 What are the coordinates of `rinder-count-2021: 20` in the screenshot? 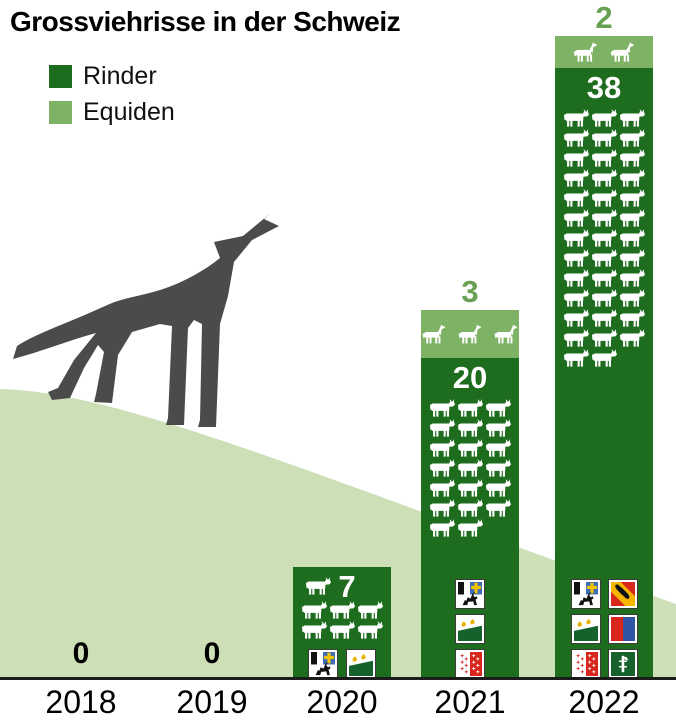 It's located at (470, 377).